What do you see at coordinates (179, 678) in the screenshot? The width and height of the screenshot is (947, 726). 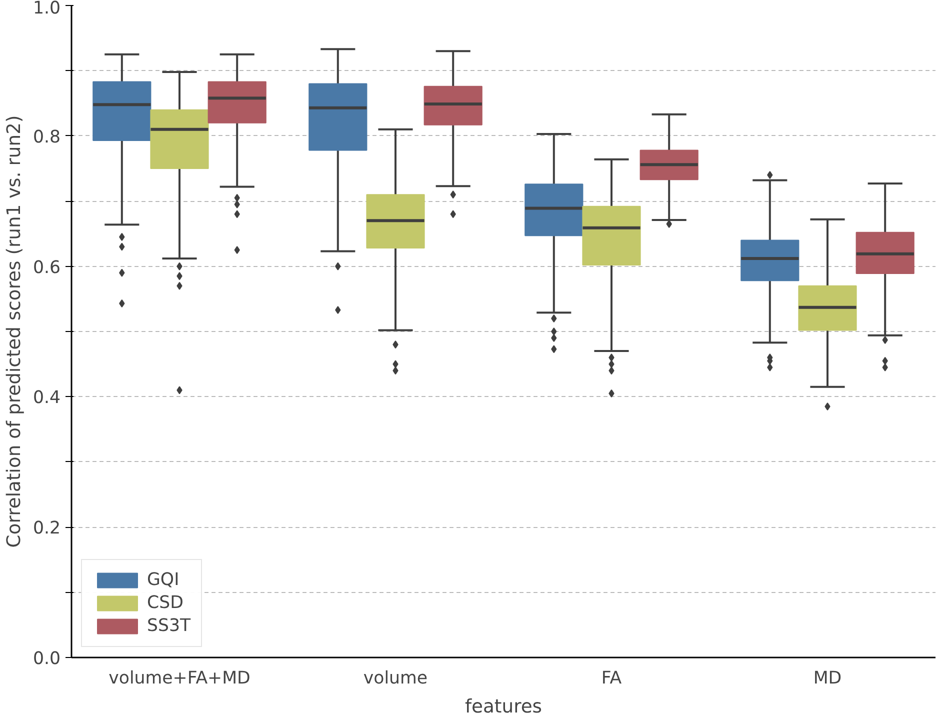 I see `x-tick-label: volume+FA+MD` at bounding box center [179, 678].